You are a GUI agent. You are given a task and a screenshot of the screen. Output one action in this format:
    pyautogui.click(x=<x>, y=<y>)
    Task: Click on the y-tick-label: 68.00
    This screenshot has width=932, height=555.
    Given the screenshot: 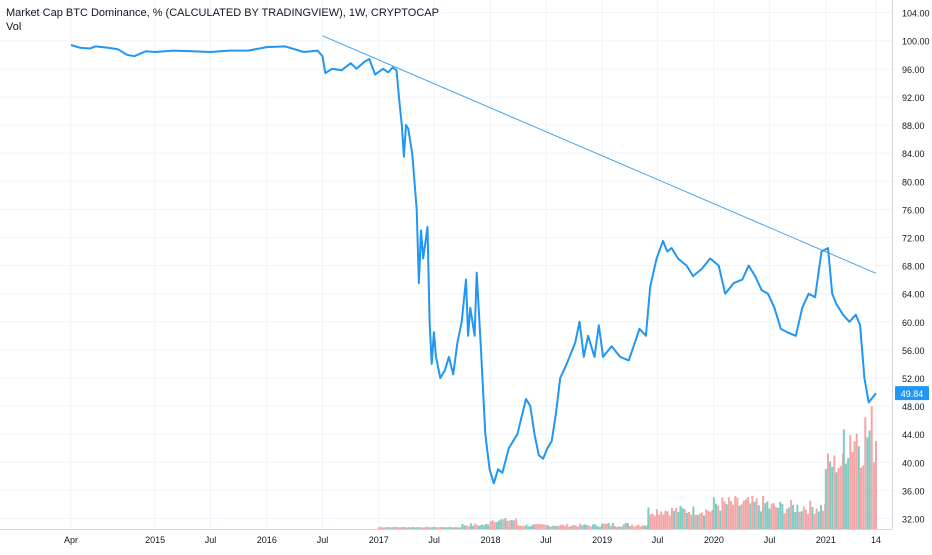 What is the action you would take?
    pyautogui.click(x=913, y=267)
    